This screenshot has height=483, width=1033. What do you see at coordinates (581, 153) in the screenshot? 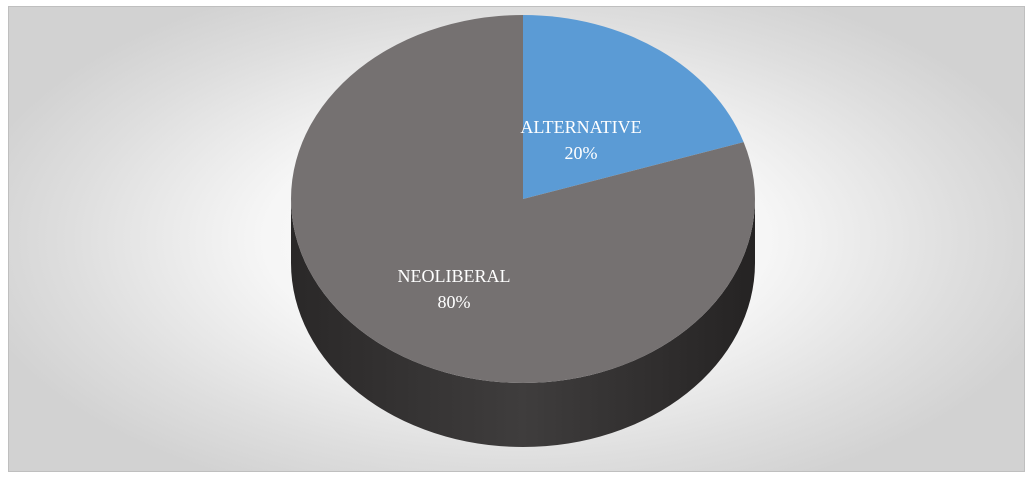
I see `slice-value-alternative: 20%` at bounding box center [581, 153].